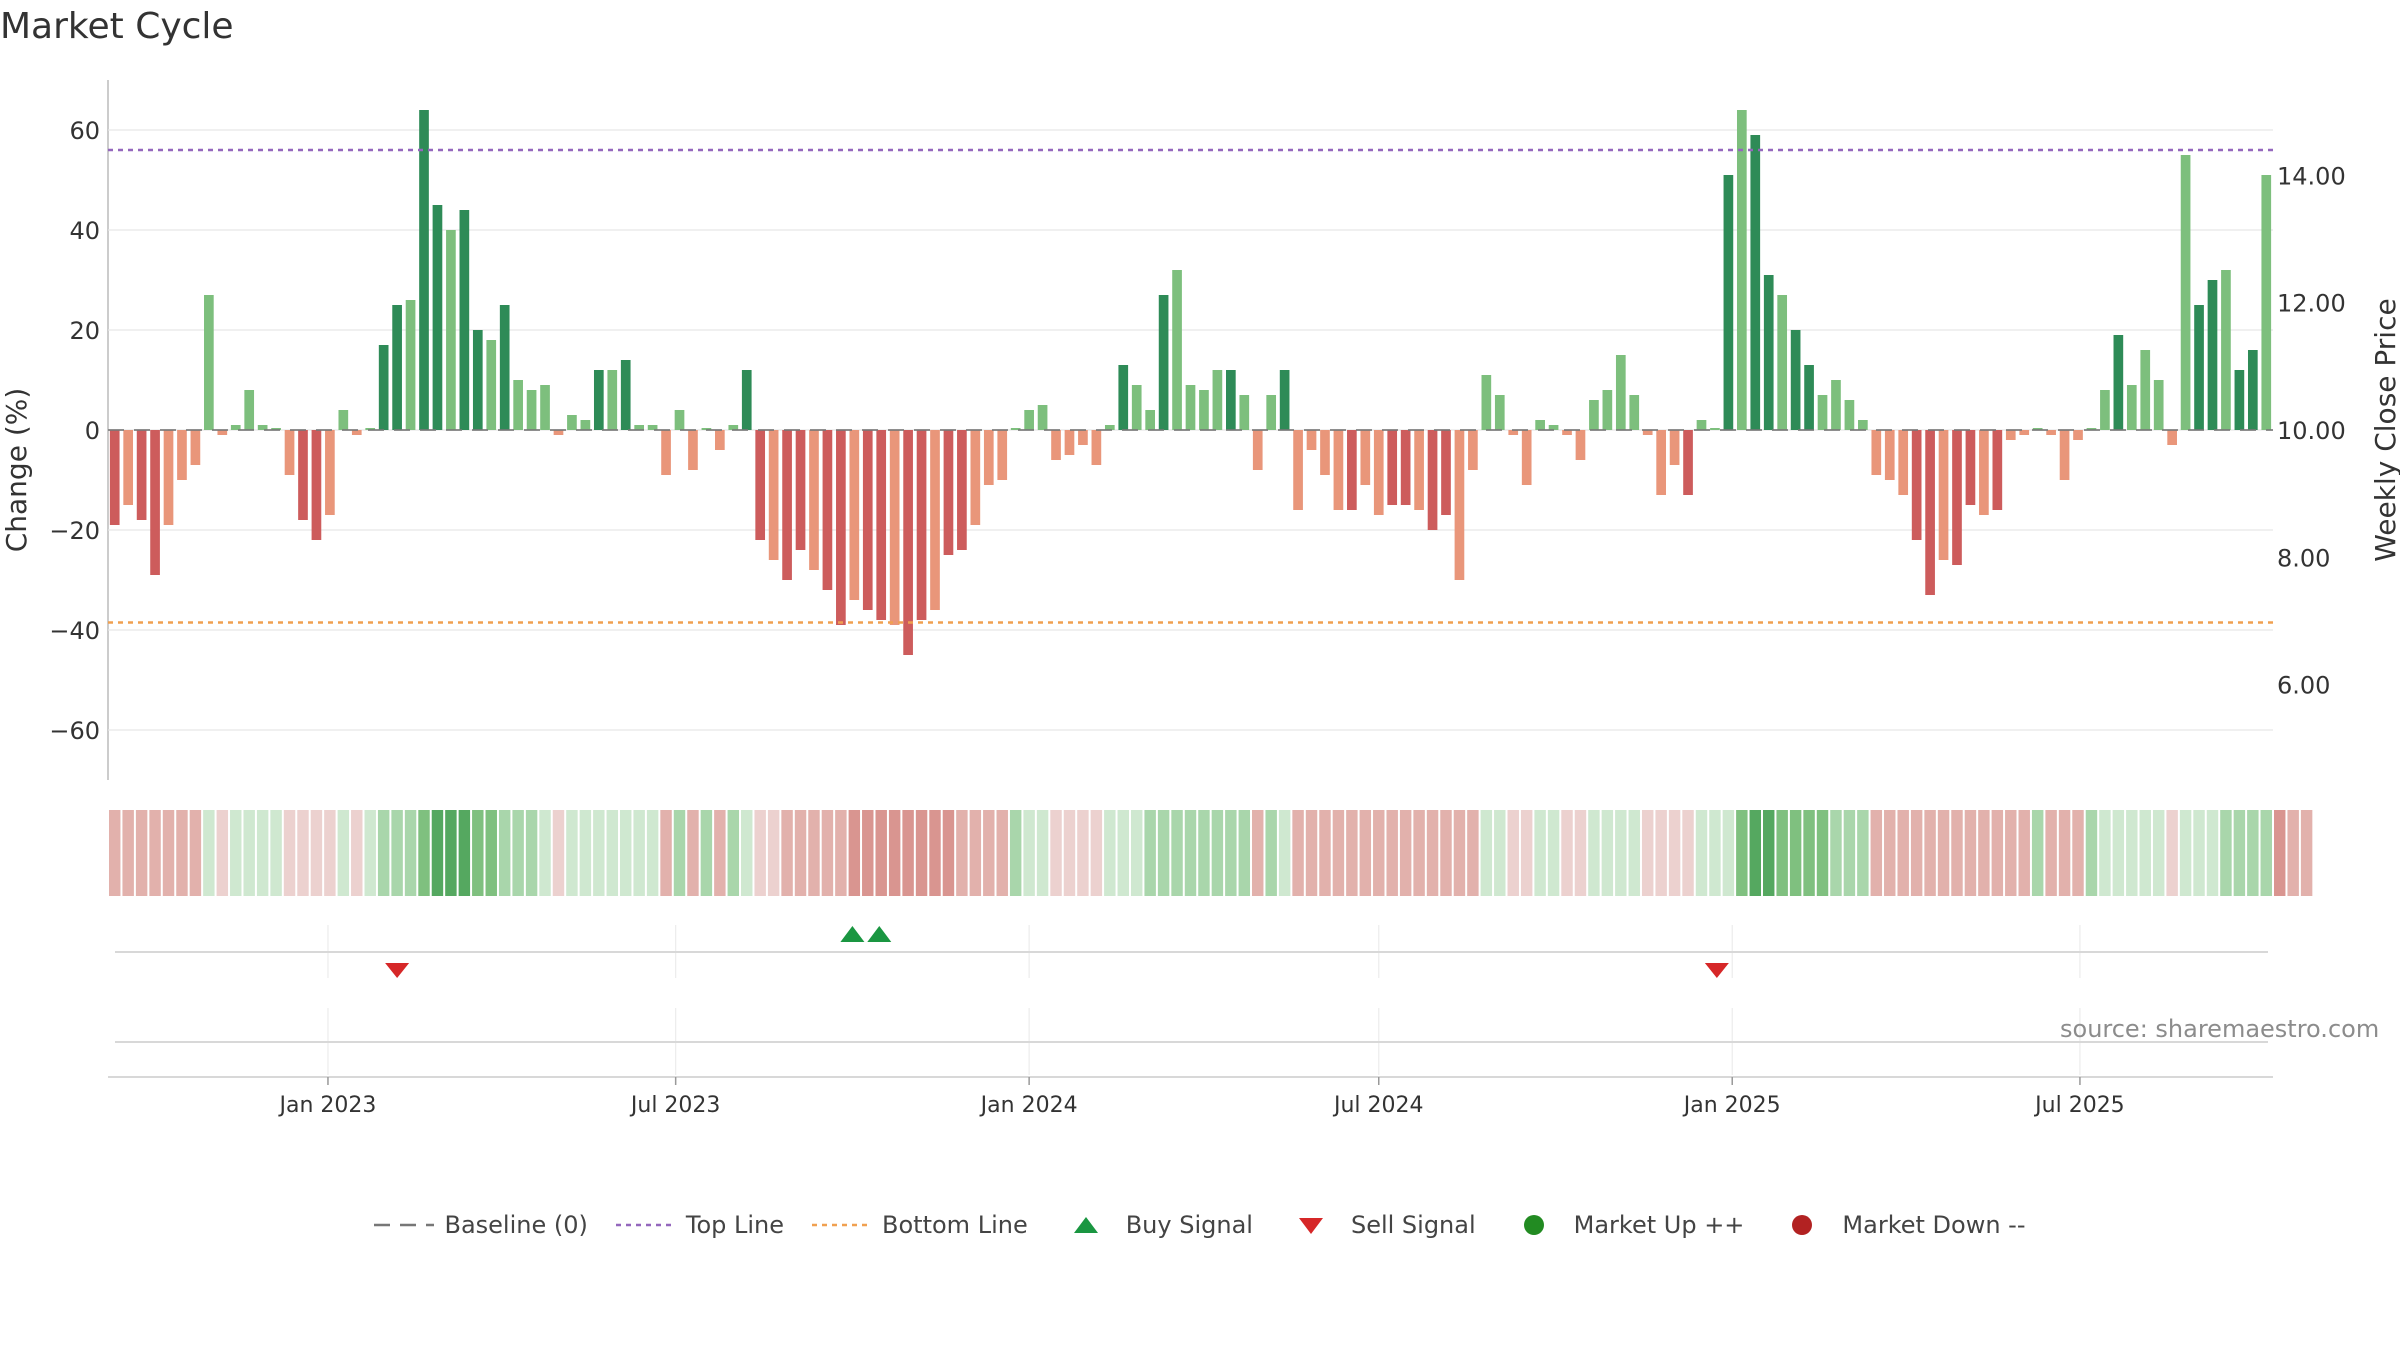 The width and height of the screenshot is (2400, 1350). Describe the element at coordinates (2303, 558) in the screenshot. I see `y2-tick-label: 8.00` at that location.